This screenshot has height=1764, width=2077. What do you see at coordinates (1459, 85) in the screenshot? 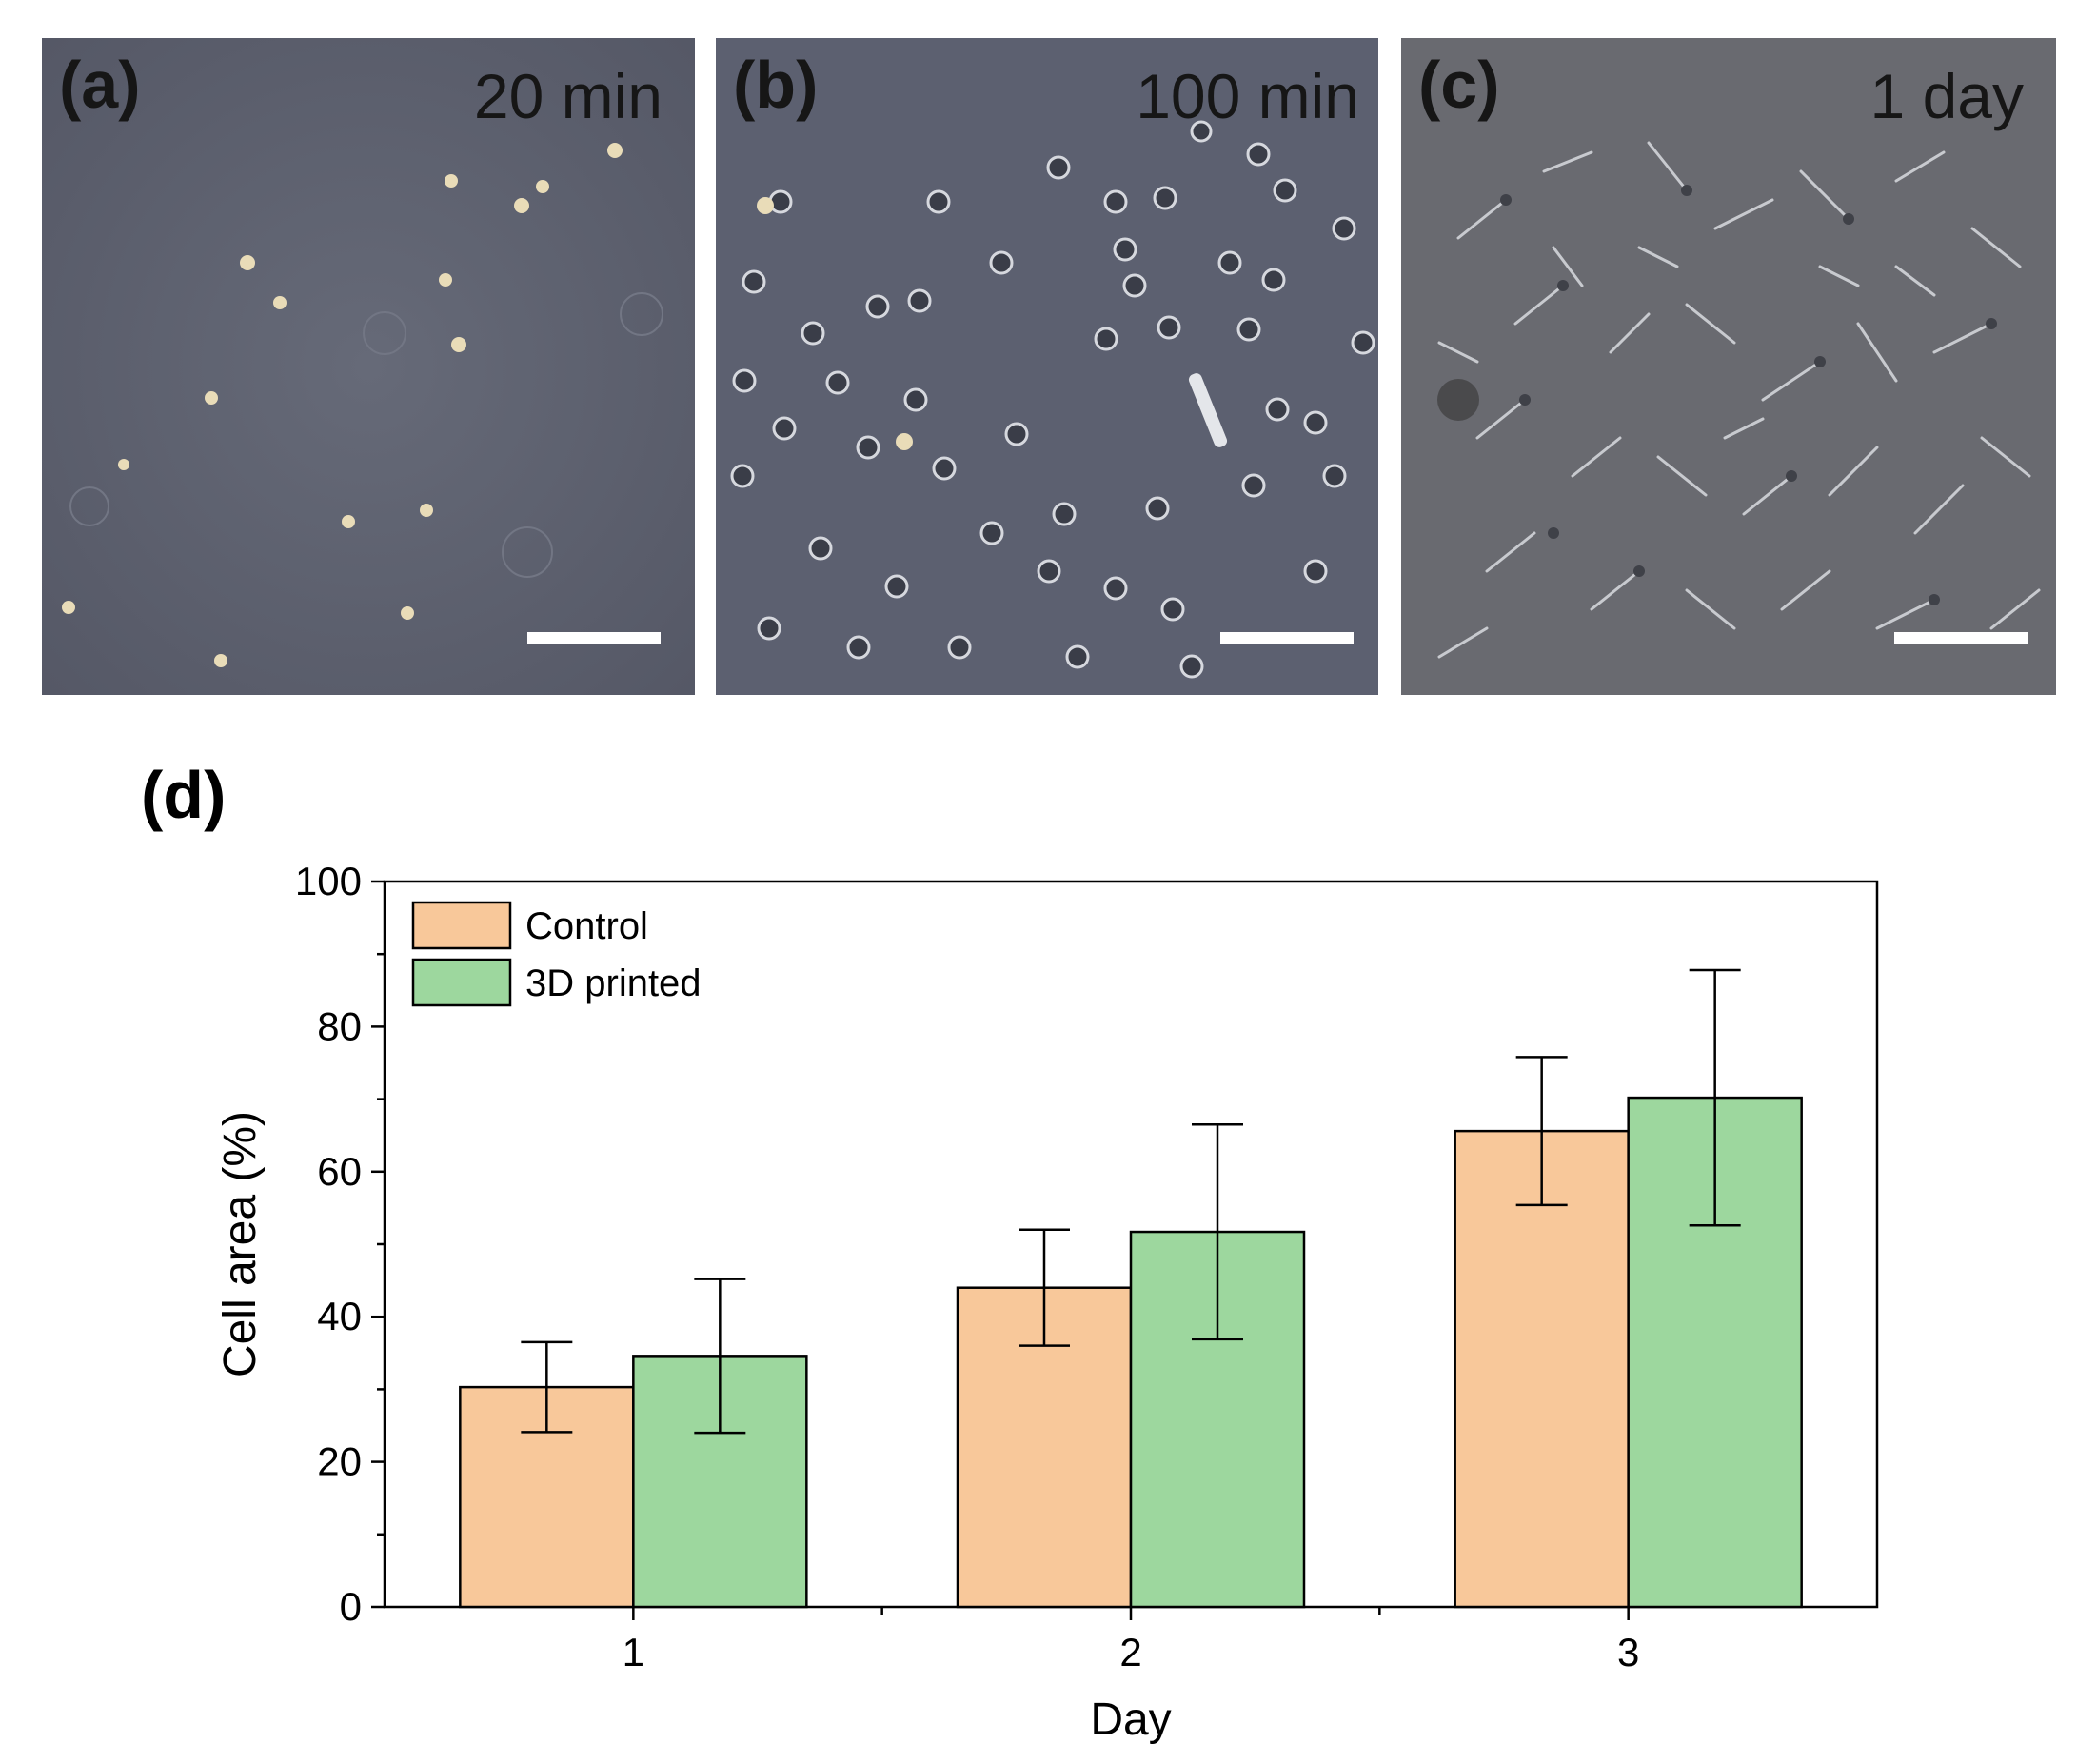
I see `panel-c-label: (c)` at bounding box center [1459, 85].